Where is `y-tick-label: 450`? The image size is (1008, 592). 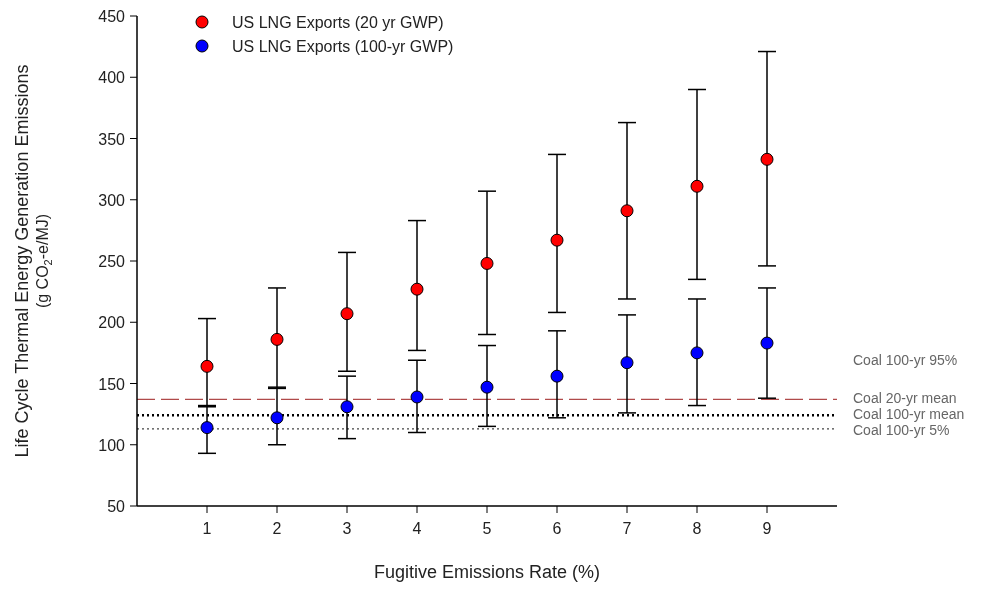
y-tick-label: 450 is located at coordinates (112, 16).